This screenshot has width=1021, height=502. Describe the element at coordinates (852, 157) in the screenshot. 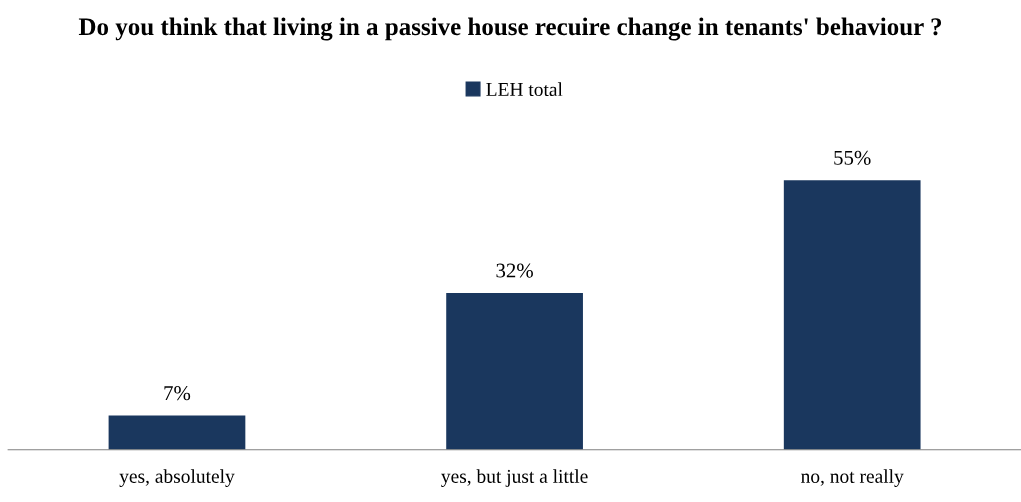

I see `data-label: 55%` at that location.